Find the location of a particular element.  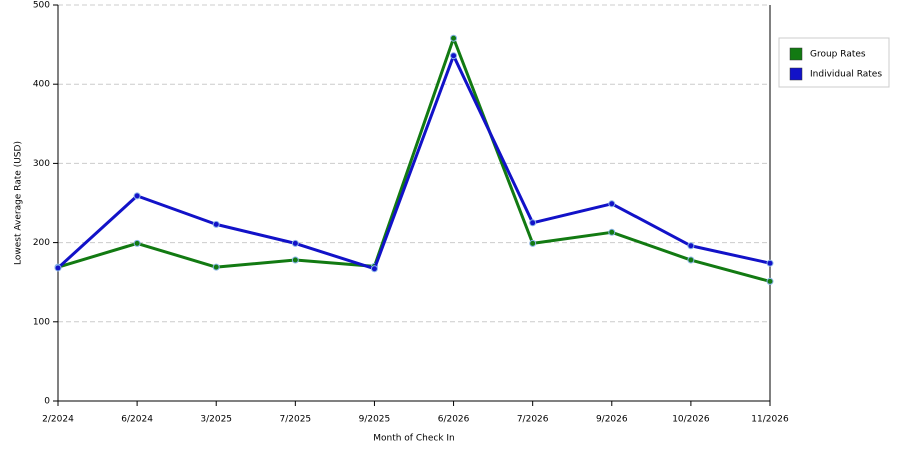

y-tick-label: 300 is located at coordinates (41, 164).